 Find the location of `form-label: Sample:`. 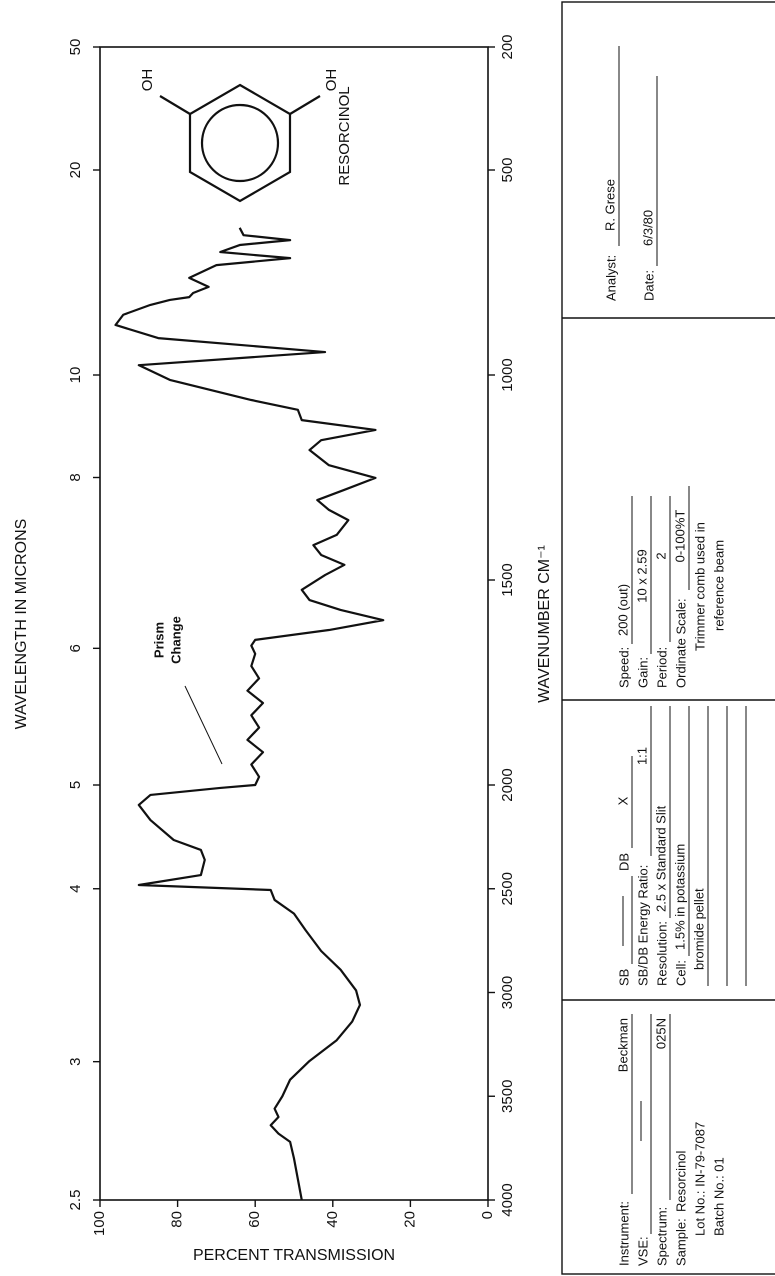

form-label: Sample: is located at coordinates (680, 1242).